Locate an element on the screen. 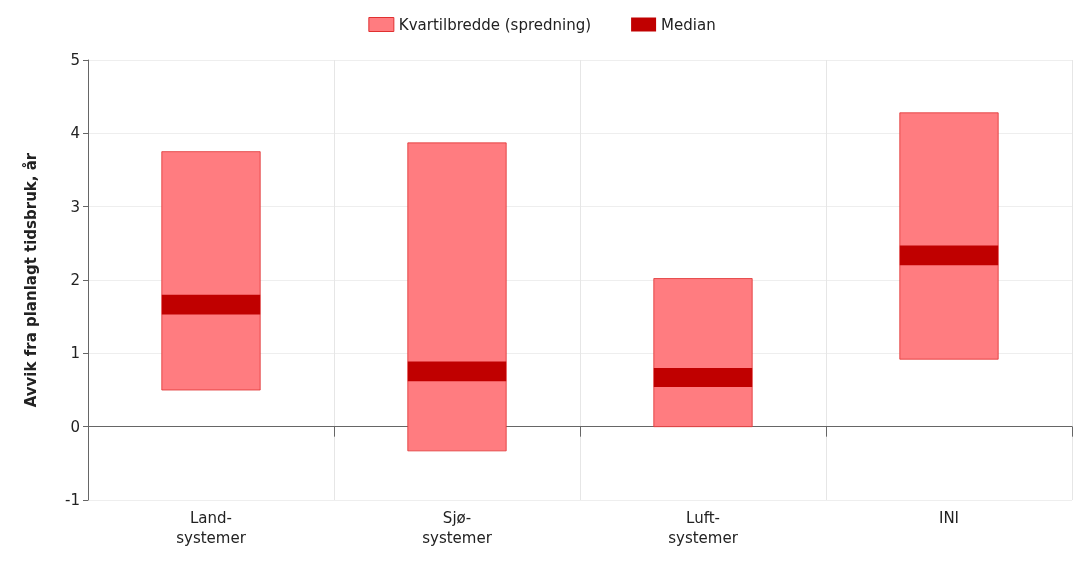 The image size is (1084, 570). x-tick-label: Luft- systemer is located at coordinates (703, 528).